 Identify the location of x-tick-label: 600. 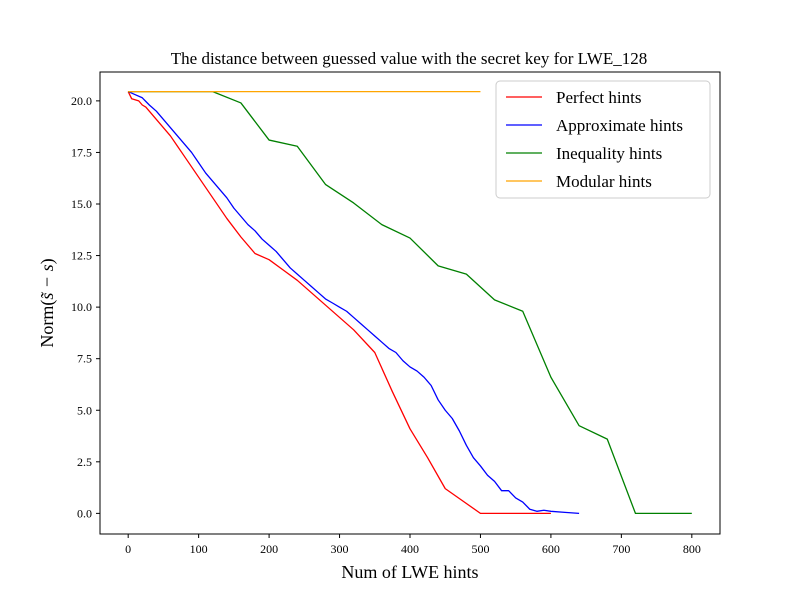
(551, 549).